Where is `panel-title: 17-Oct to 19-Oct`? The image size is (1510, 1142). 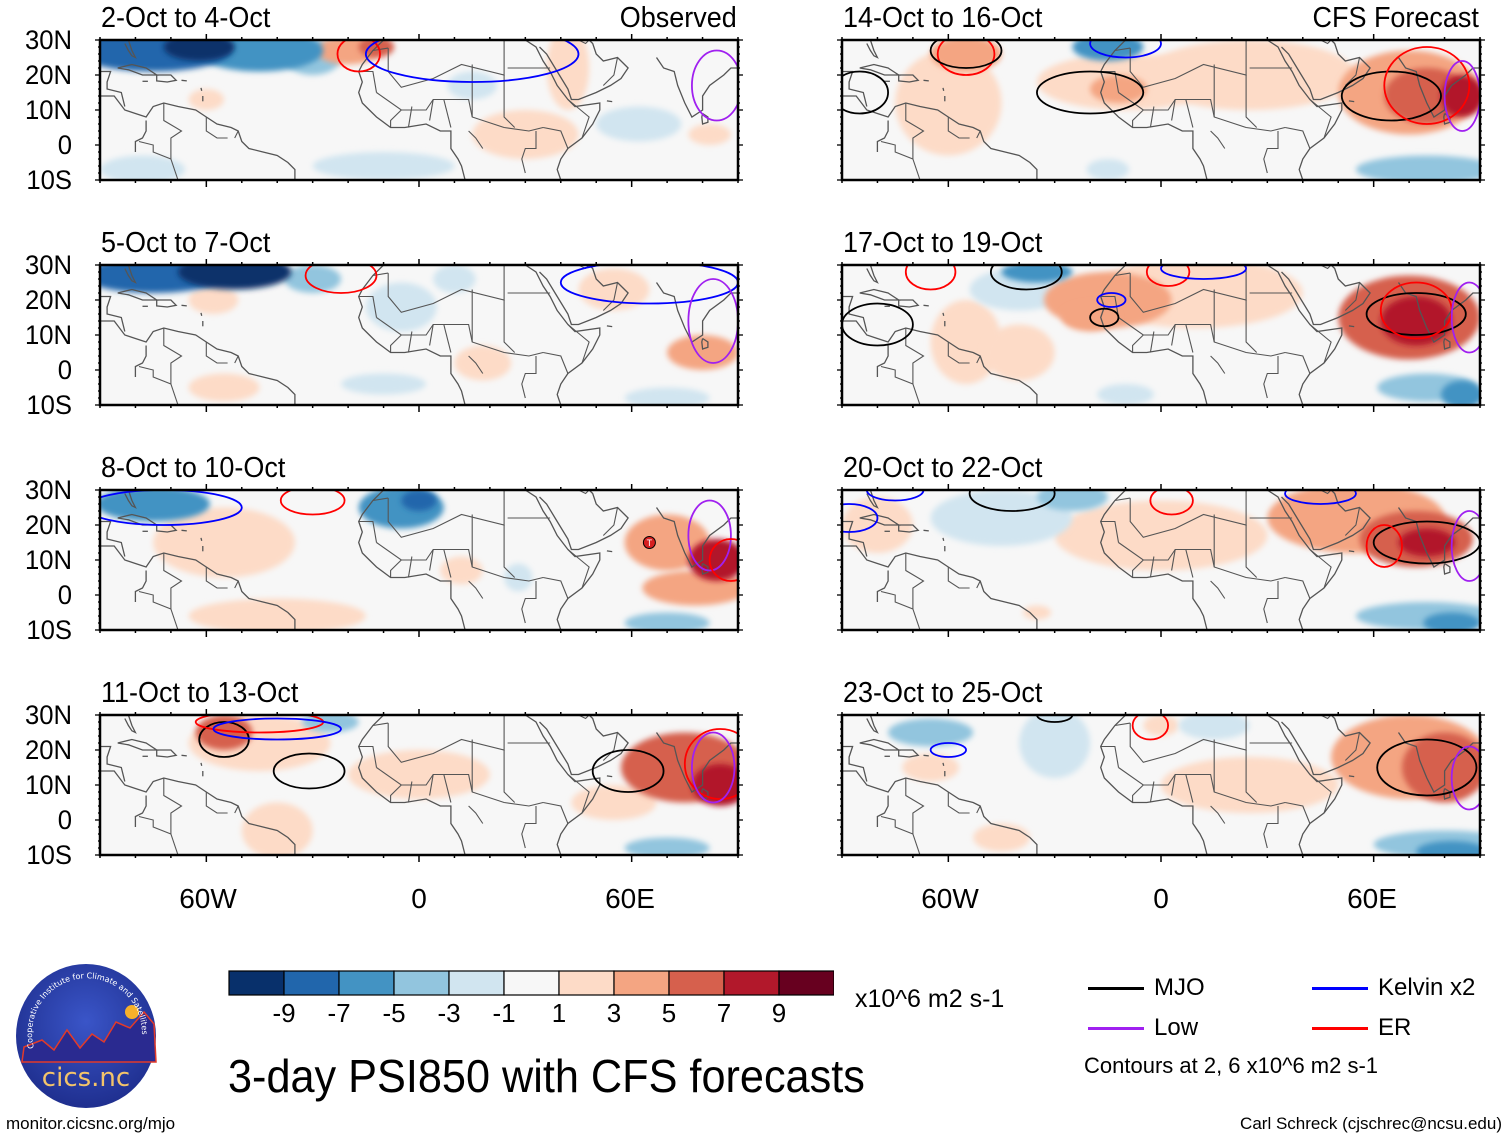
panel-title: 17-Oct to 19-Oct is located at coordinates (943, 243).